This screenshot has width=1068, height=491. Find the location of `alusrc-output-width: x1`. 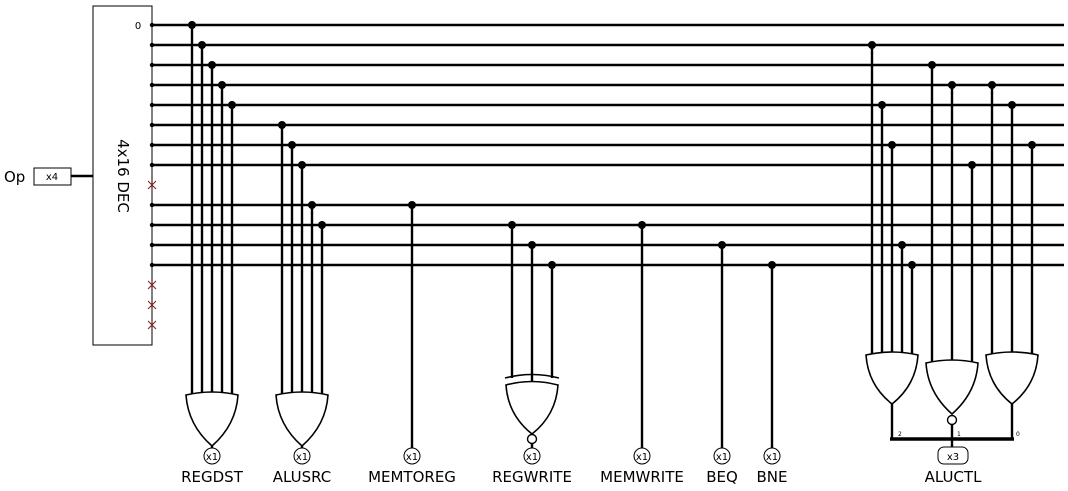

alusrc-output-width: x1 is located at coordinates (302, 457).